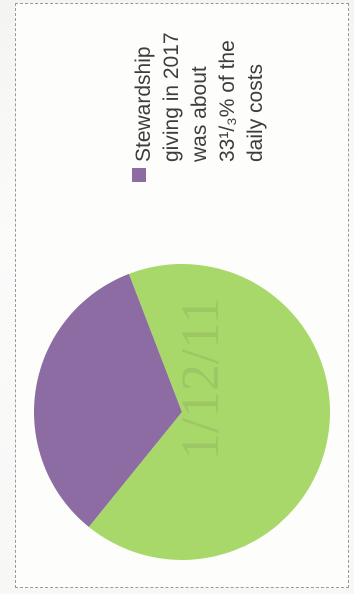 Image resolution: width=354 pixels, height=594 pixels. I want to click on legend-line-5: daily costs, so click(255, 113).